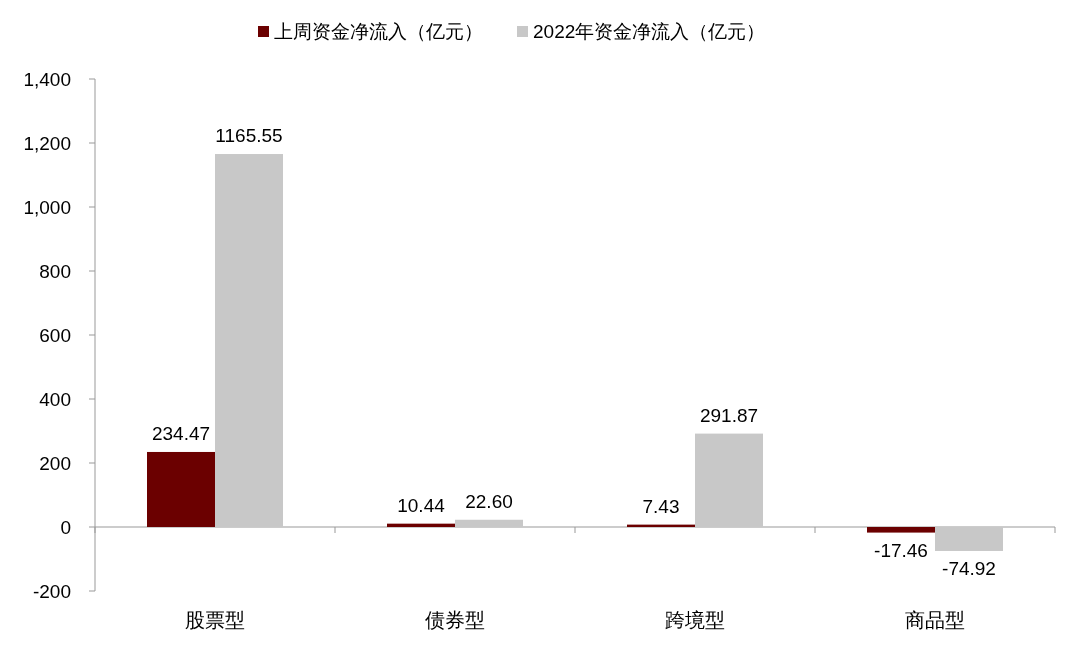 The height and width of the screenshot is (648, 1080). Describe the element at coordinates (729, 415) in the screenshot. I see `data-label: 291.87` at that location.